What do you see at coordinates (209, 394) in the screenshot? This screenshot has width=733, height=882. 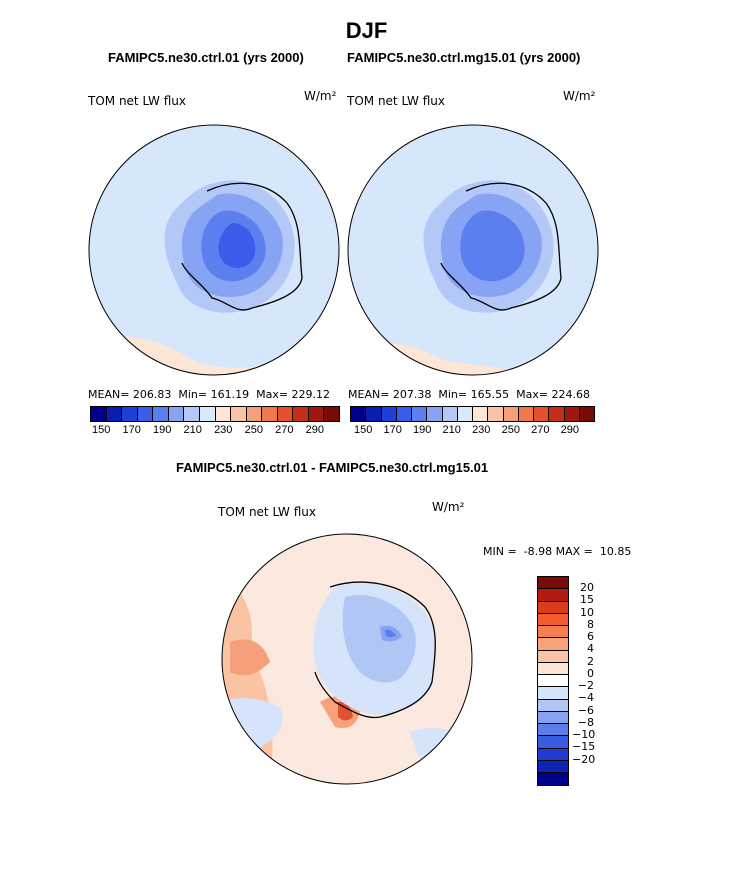 I see `left-stats: MEAN= 206.83 Min= 161.19 Max= 229.12` at bounding box center [209, 394].